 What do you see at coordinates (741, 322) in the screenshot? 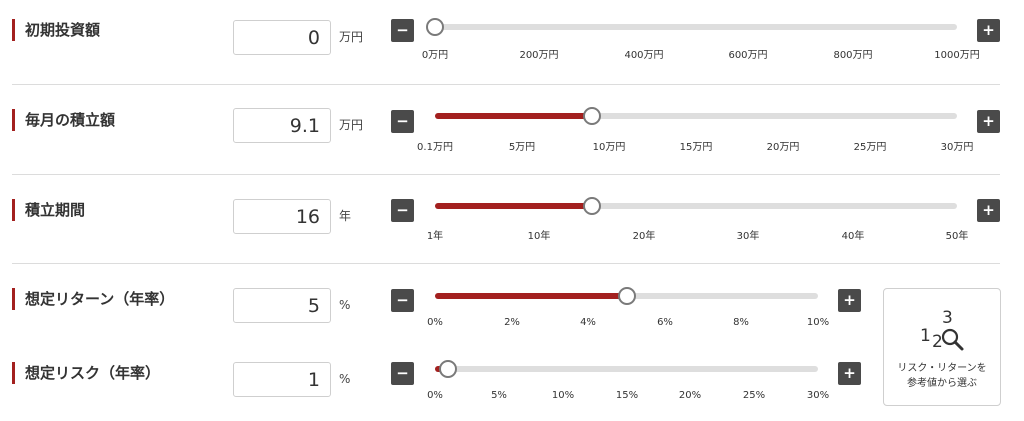
I see `tick-label: 8%` at bounding box center [741, 322].